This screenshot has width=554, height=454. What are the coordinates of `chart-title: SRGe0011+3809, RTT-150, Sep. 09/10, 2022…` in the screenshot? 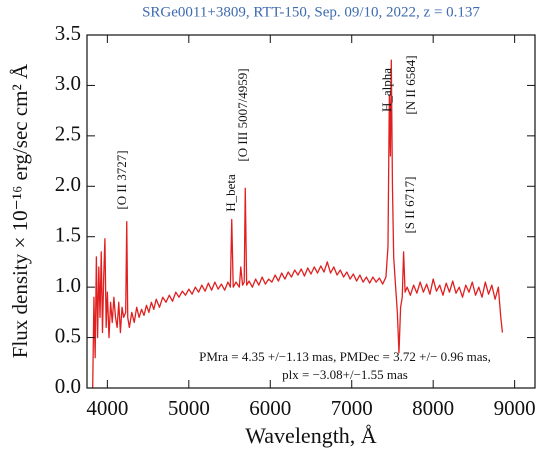 It's located at (311, 12).